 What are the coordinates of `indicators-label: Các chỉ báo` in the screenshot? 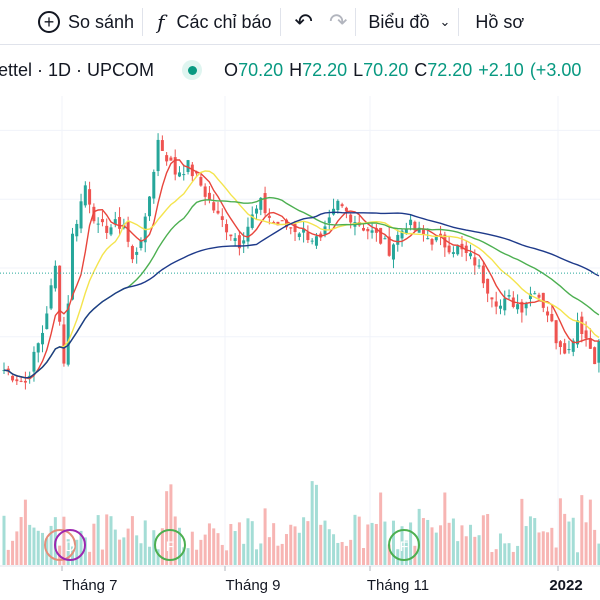 It's located at (224, 21).